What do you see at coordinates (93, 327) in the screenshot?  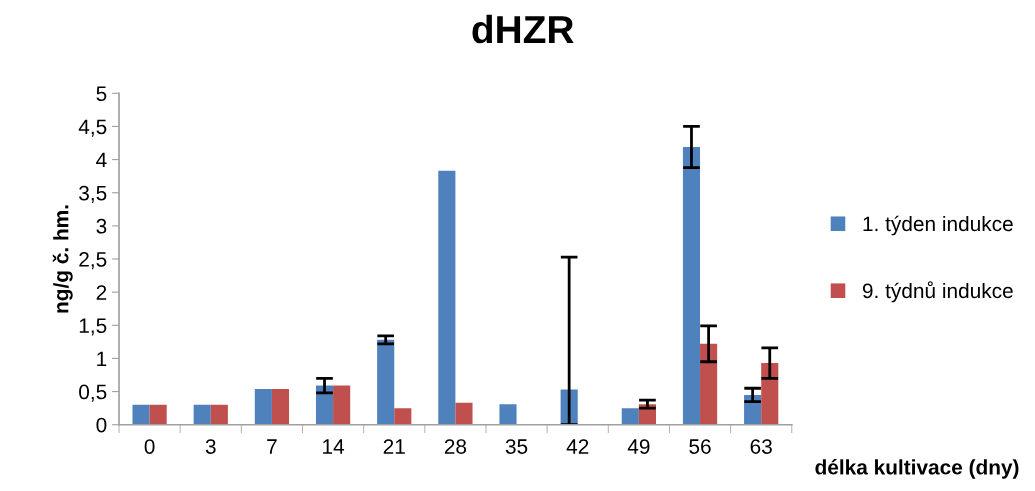 I see `y-tick-label: 1,5` at bounding box center [93, 327].